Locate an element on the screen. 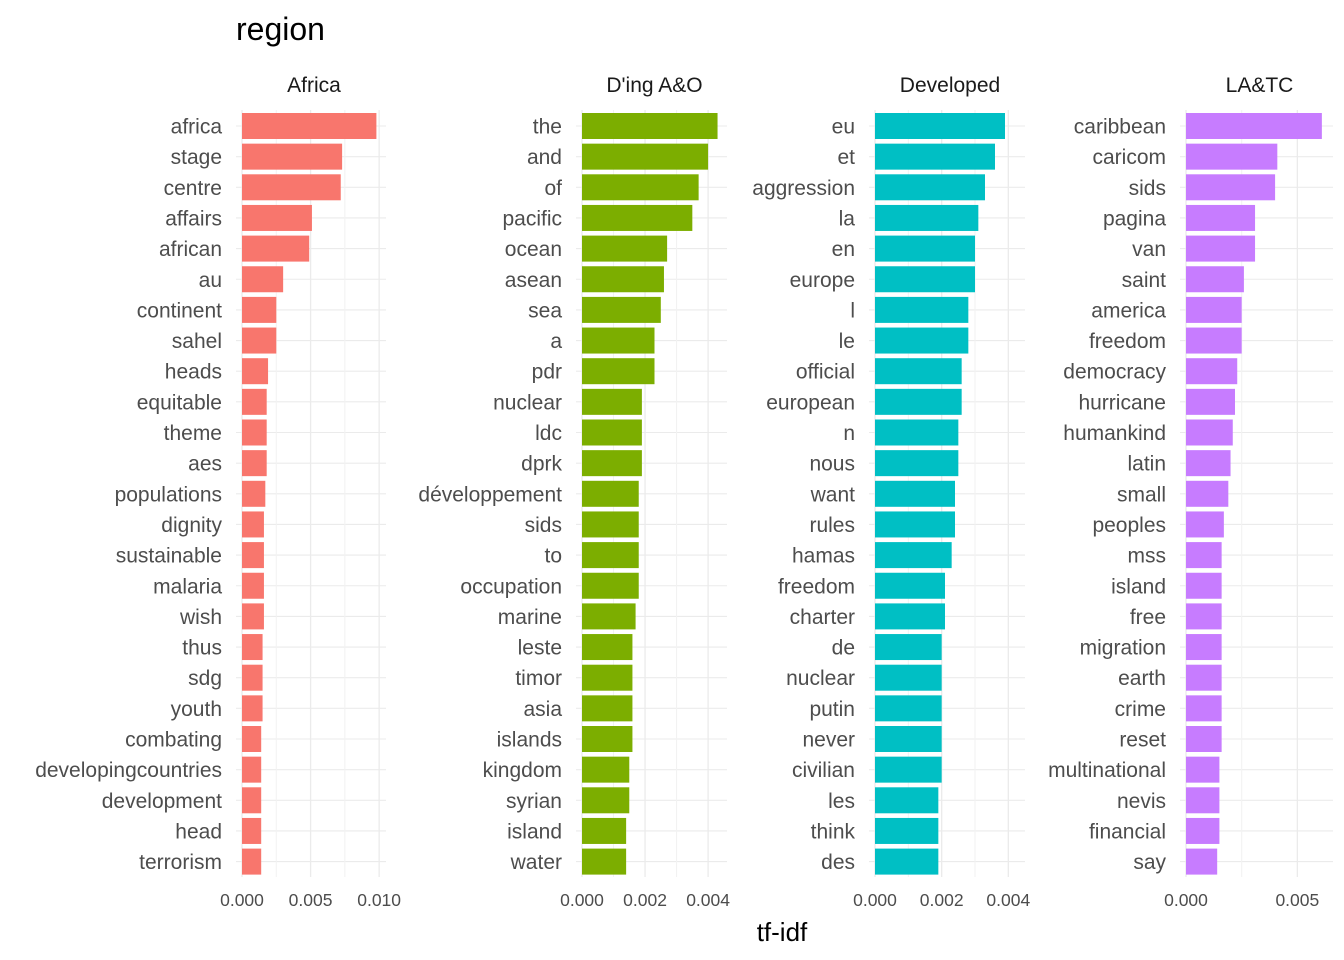  category-label: charter is located at coordinates (822, 617).